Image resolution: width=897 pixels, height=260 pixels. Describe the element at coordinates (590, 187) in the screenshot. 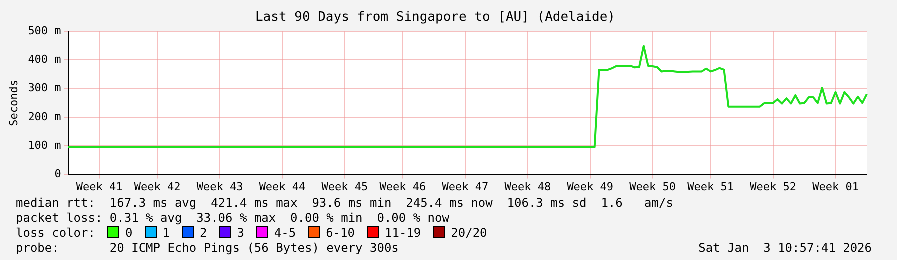

I see `x-tick-label: Week 49` at that location.